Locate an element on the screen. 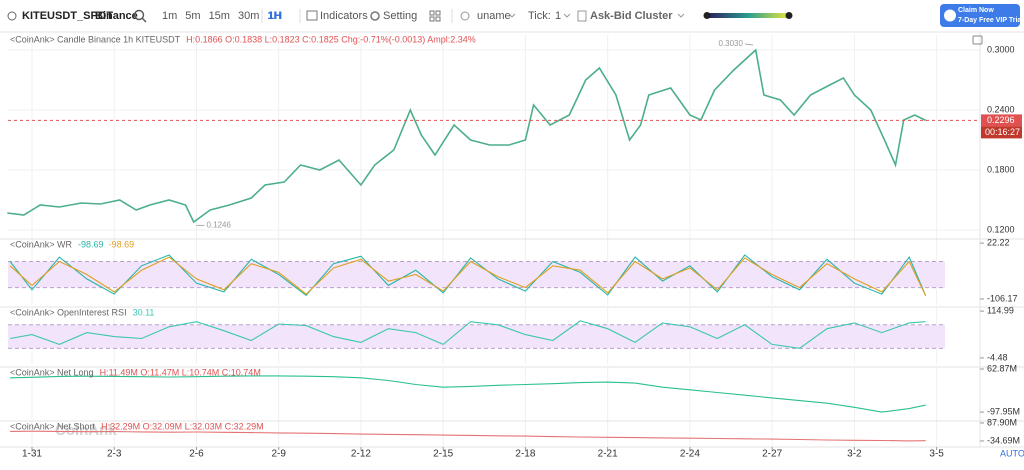 Image resolution: width=1024 pixels, height=470 pixels. x-tick-label: 2-12 is located at coordinates (361, 454).